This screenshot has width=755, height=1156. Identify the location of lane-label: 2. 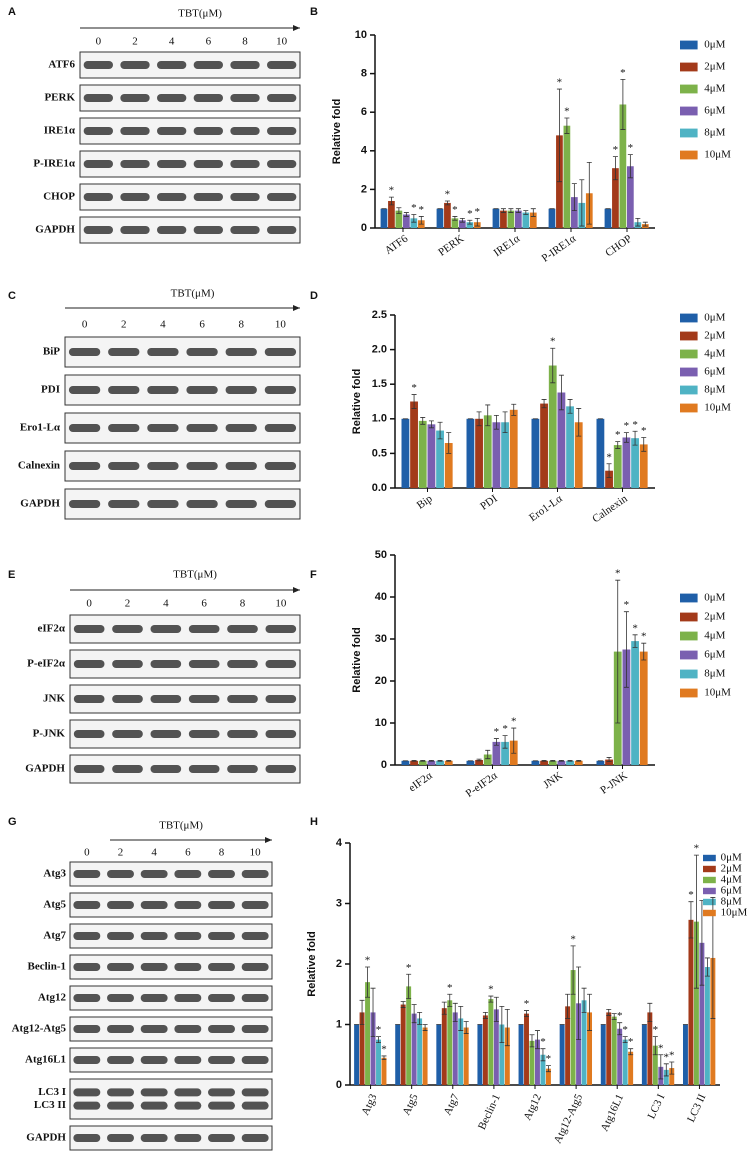
(121, 853).